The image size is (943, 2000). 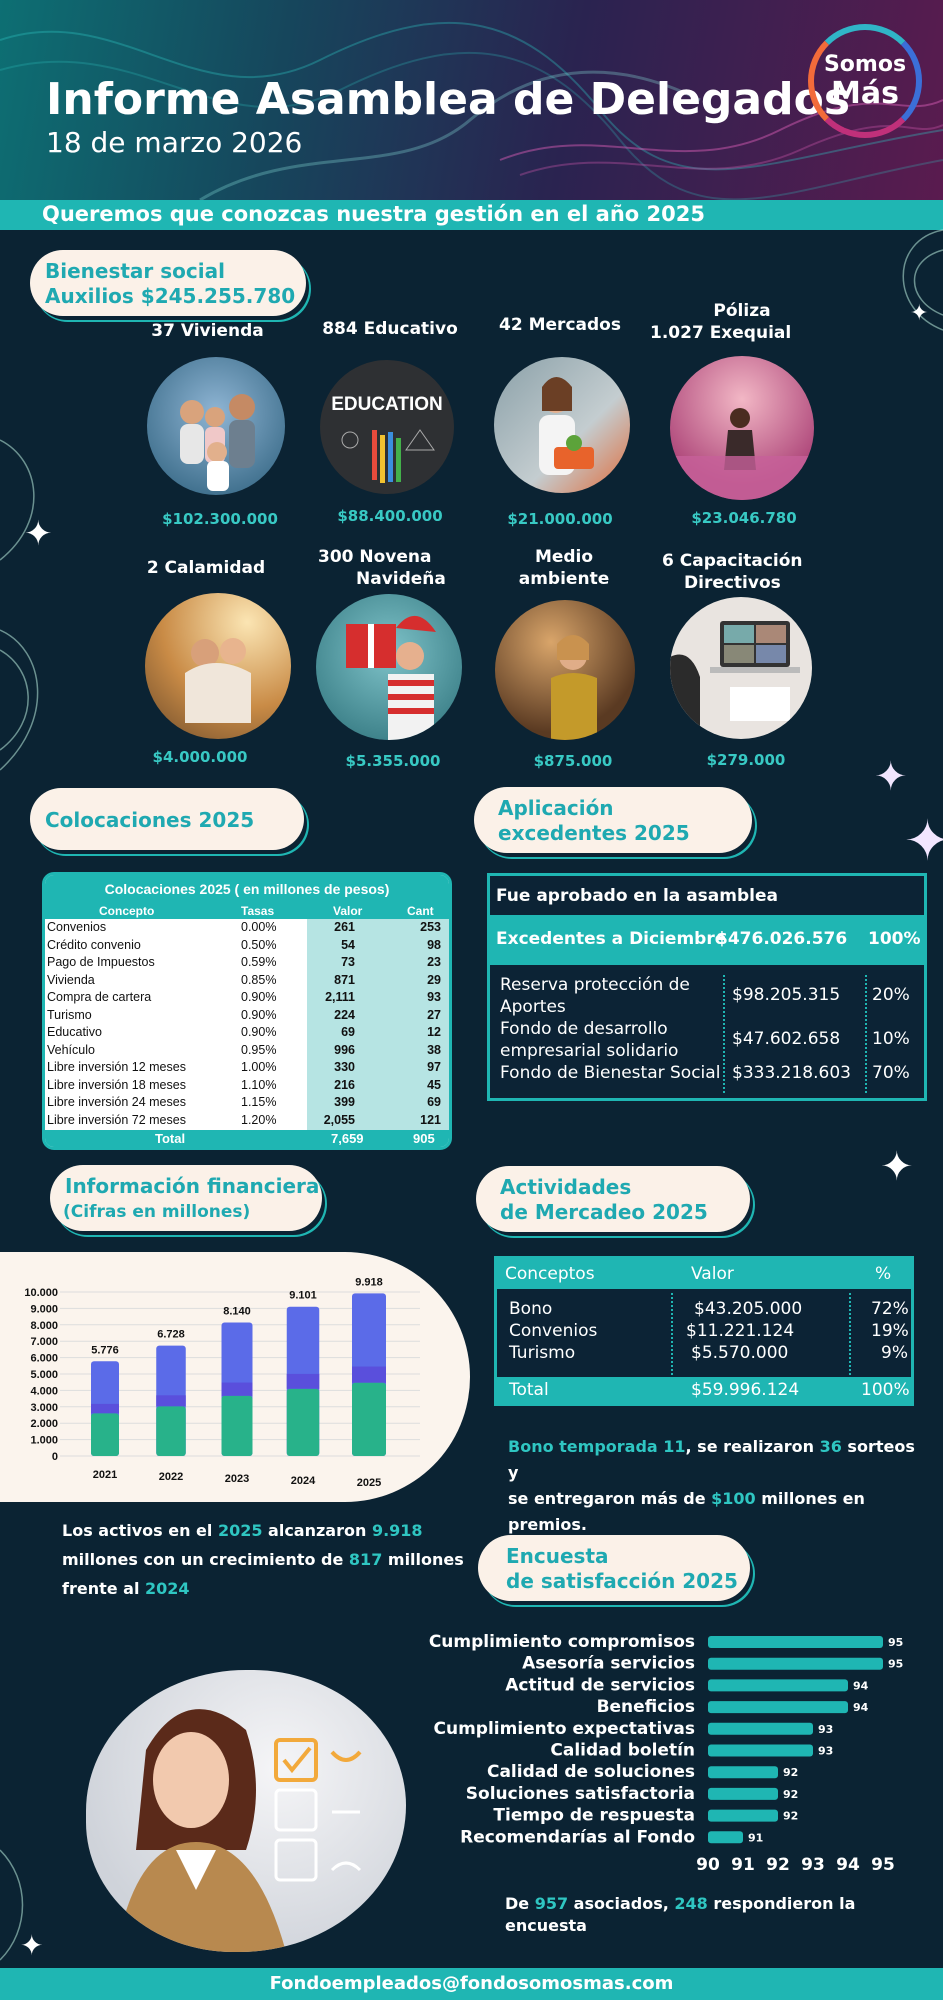 I want to click on bar-2022, so click(x=171, y=1400).